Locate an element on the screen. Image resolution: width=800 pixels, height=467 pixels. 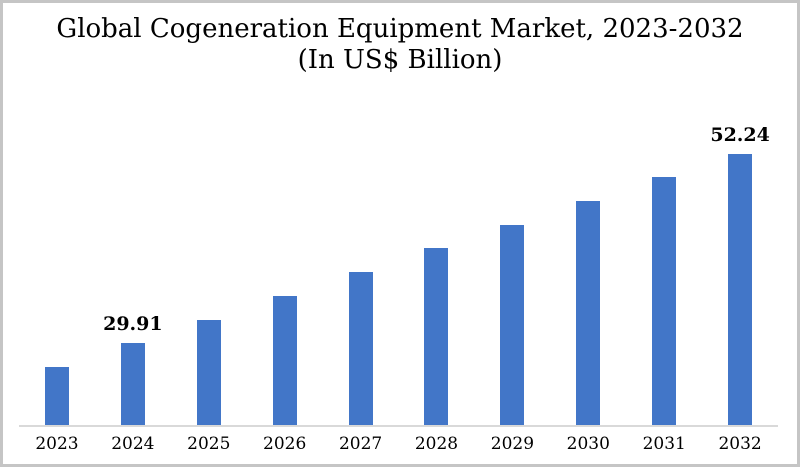
bar-slot-2027 is located at coordinates (361, 272).